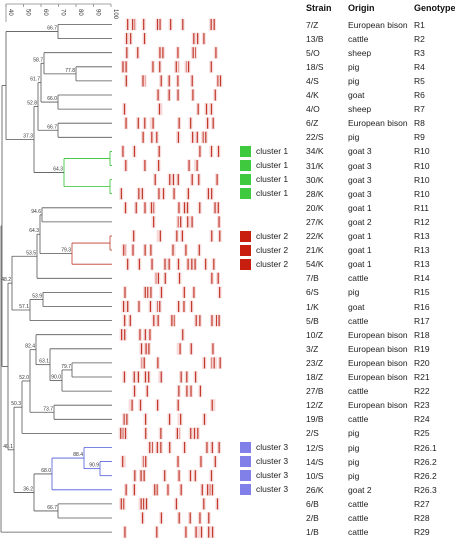  What do you see at coordinates (419, 24) in the screenshot?
I see `genotype-cell: R1` at bounding box center [419, 24].